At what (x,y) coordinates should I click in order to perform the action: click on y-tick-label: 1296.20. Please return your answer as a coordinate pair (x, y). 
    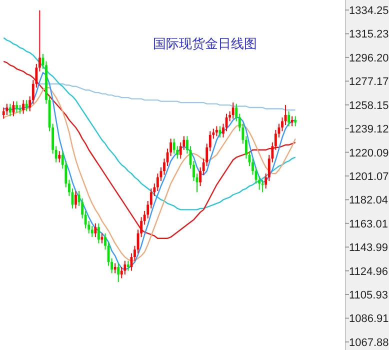
    Looking at the image, I should click on (369, 58).